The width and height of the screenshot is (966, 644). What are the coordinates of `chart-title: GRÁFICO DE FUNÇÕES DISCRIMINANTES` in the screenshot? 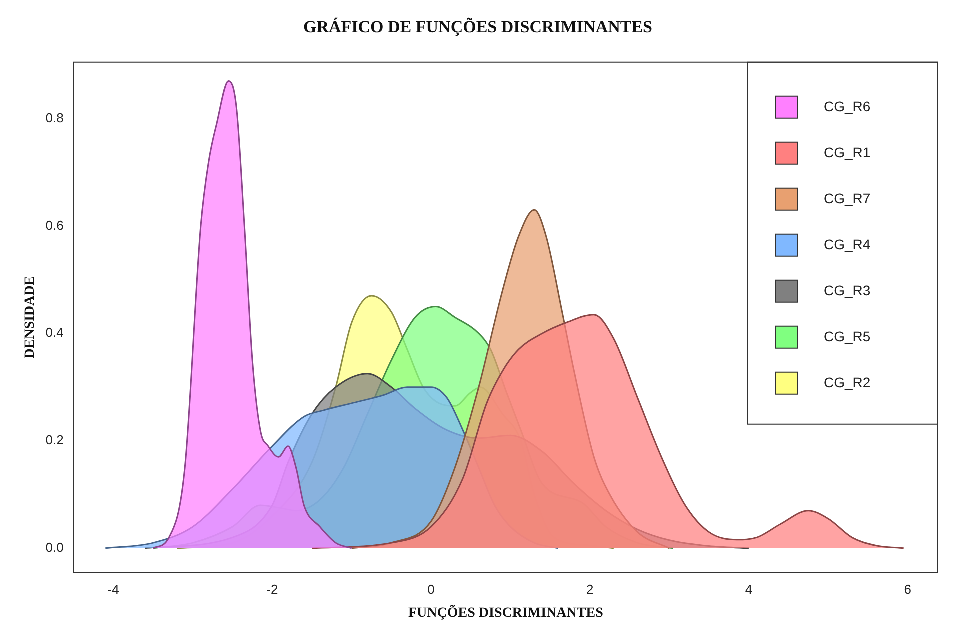 It's located at (478, 27).